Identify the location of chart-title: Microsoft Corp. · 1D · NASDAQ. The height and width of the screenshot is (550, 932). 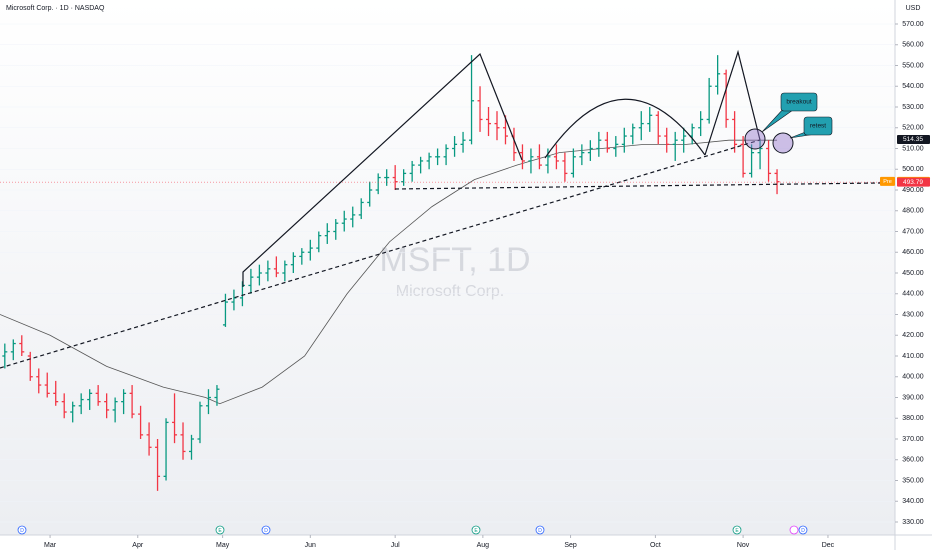
(55, 8).